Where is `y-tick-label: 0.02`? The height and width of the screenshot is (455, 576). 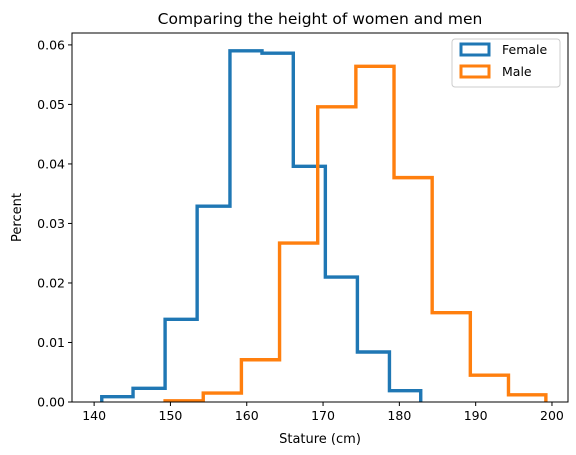 y-tick-label: 0.02 is located at coordinates (51, 282).